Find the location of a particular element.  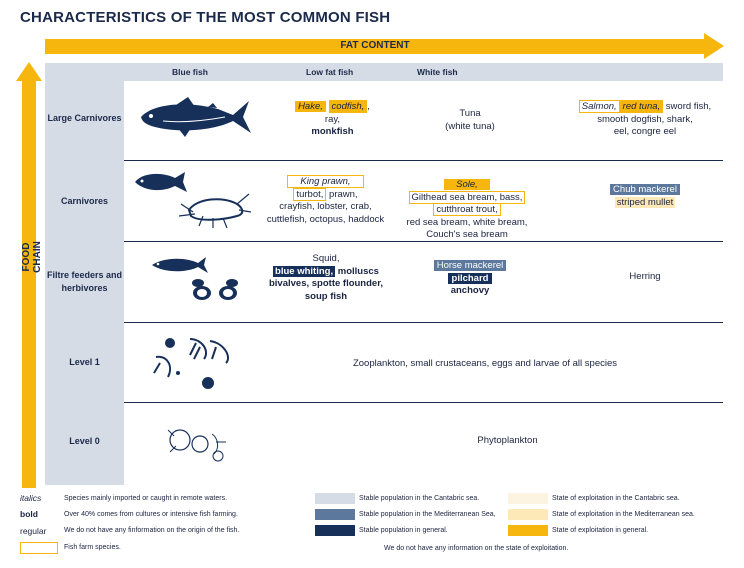

cell-line: Gilthead sea bream, bass, is located at coordinates (467, 197).